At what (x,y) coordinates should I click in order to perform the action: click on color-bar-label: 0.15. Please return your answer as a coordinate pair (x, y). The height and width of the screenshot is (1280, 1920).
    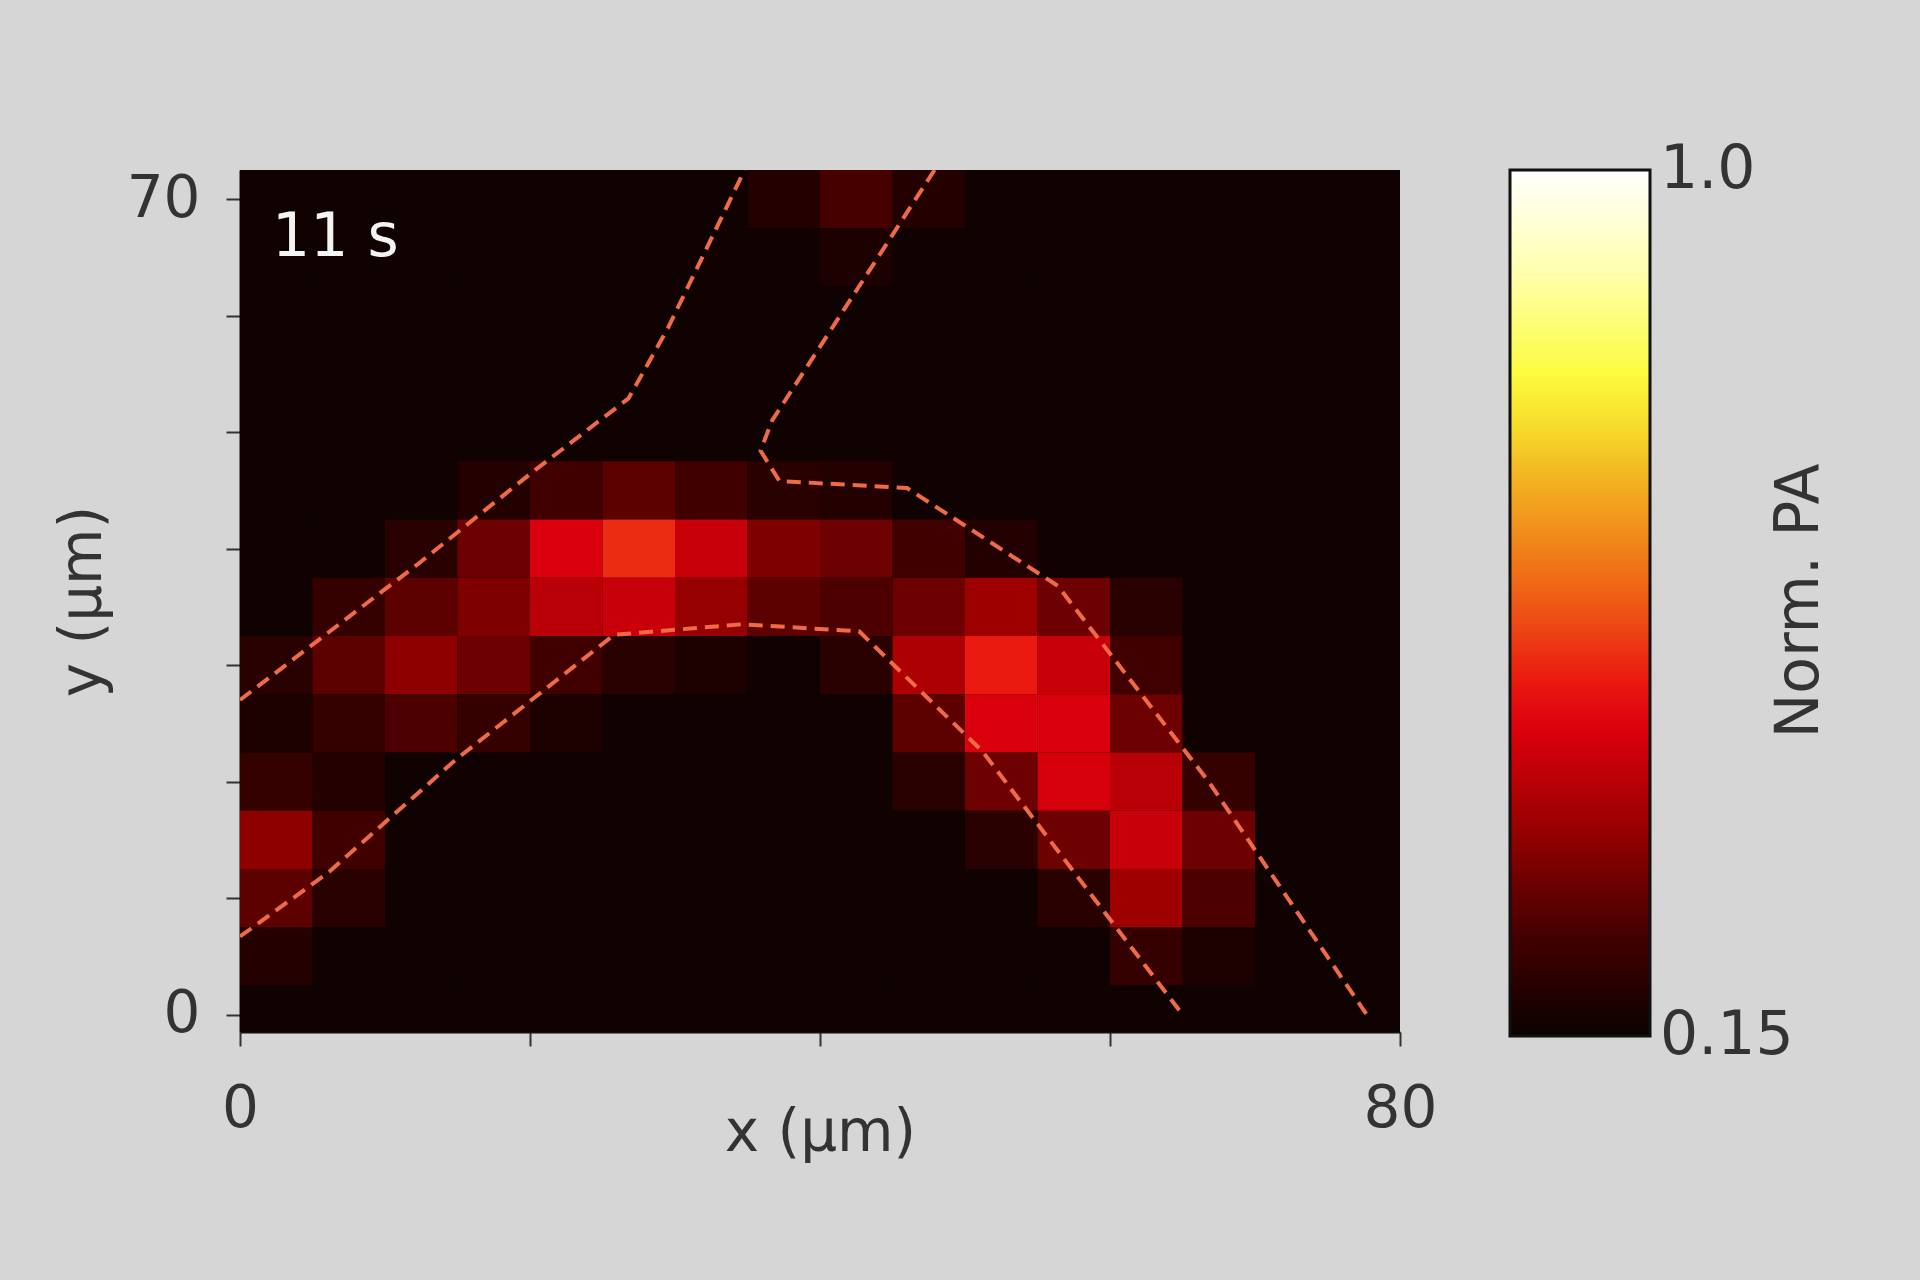
    Looking at the image, I should click on (1727, 1033).